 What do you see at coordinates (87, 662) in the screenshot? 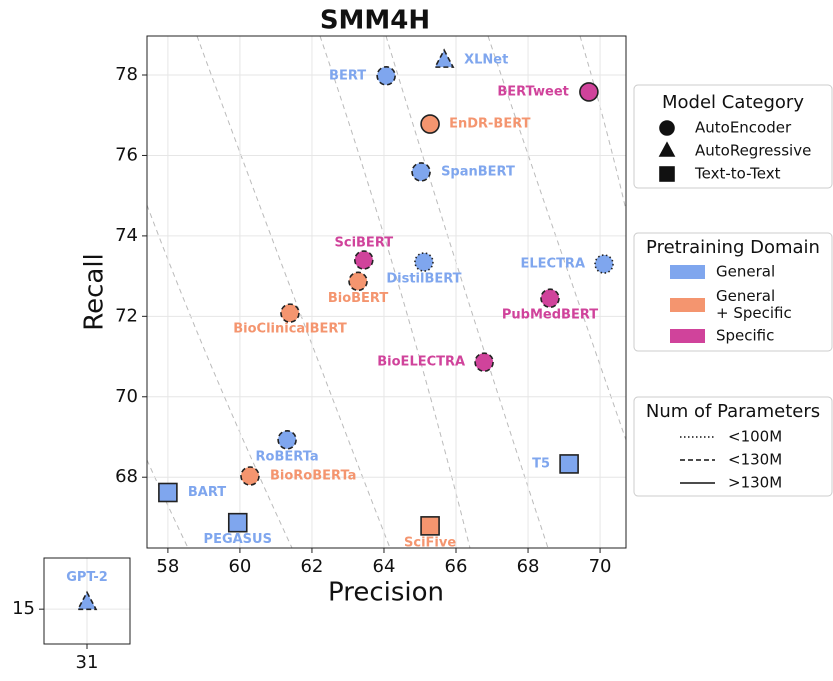
I see `x-tick-label: 31` at bounding box center [87, 662].